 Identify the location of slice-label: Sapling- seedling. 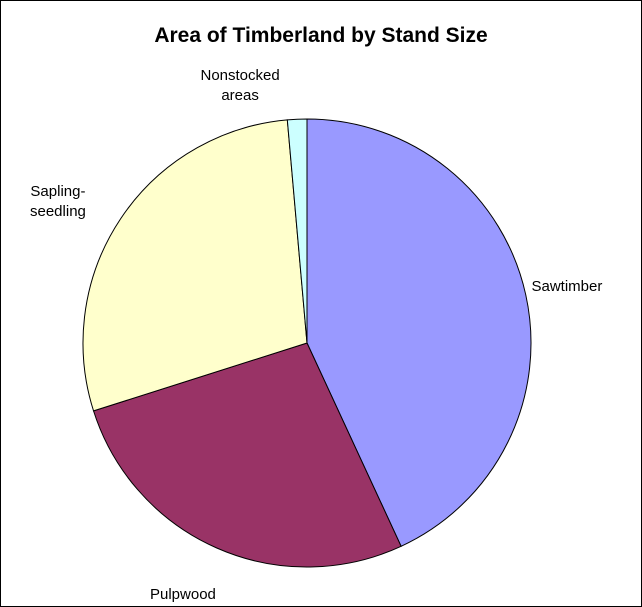
(58, 201).